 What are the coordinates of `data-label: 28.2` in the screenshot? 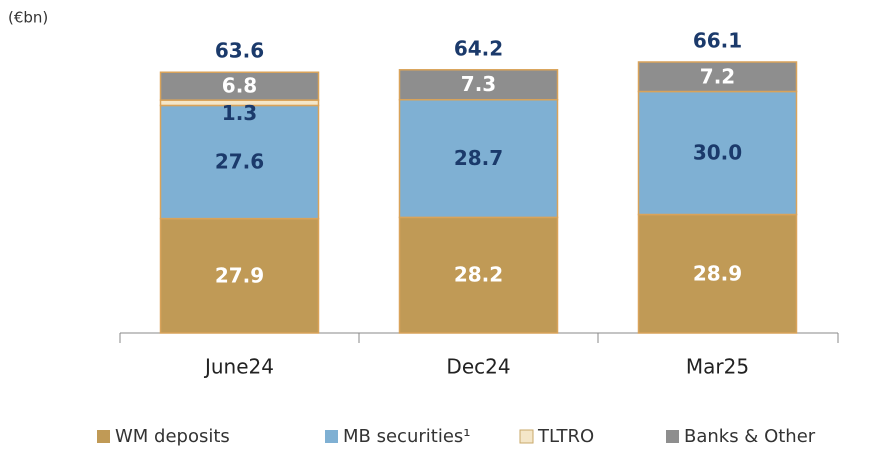 It's located at (478, 275).